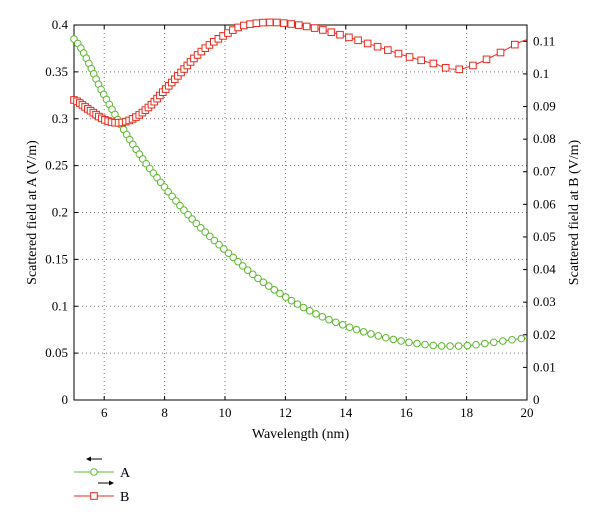  I want to click on x-tick-label: 10, so click(225, 412).